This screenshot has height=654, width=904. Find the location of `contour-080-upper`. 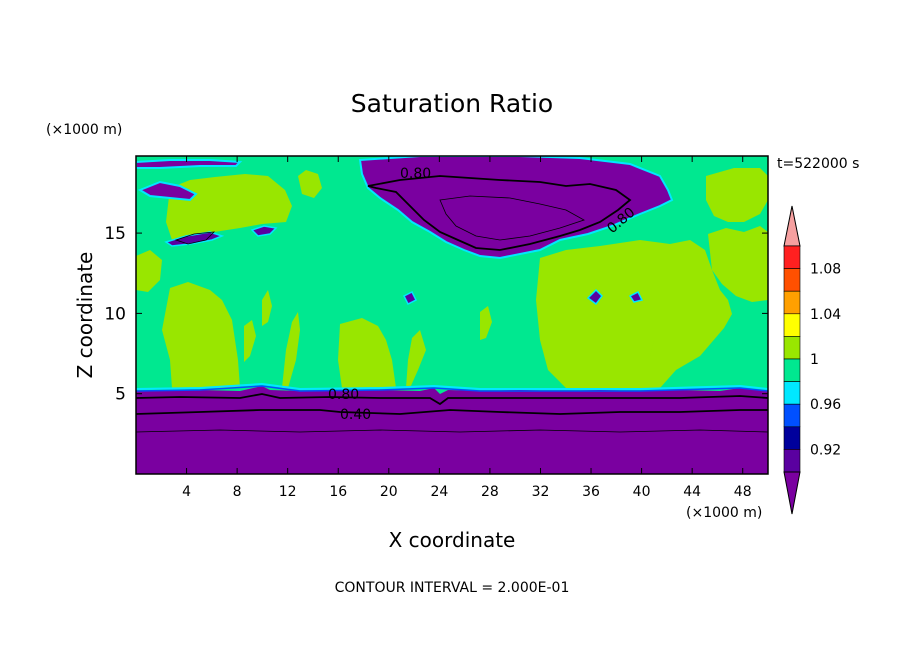

contour-080-upper is located at coordinates (499, 213).